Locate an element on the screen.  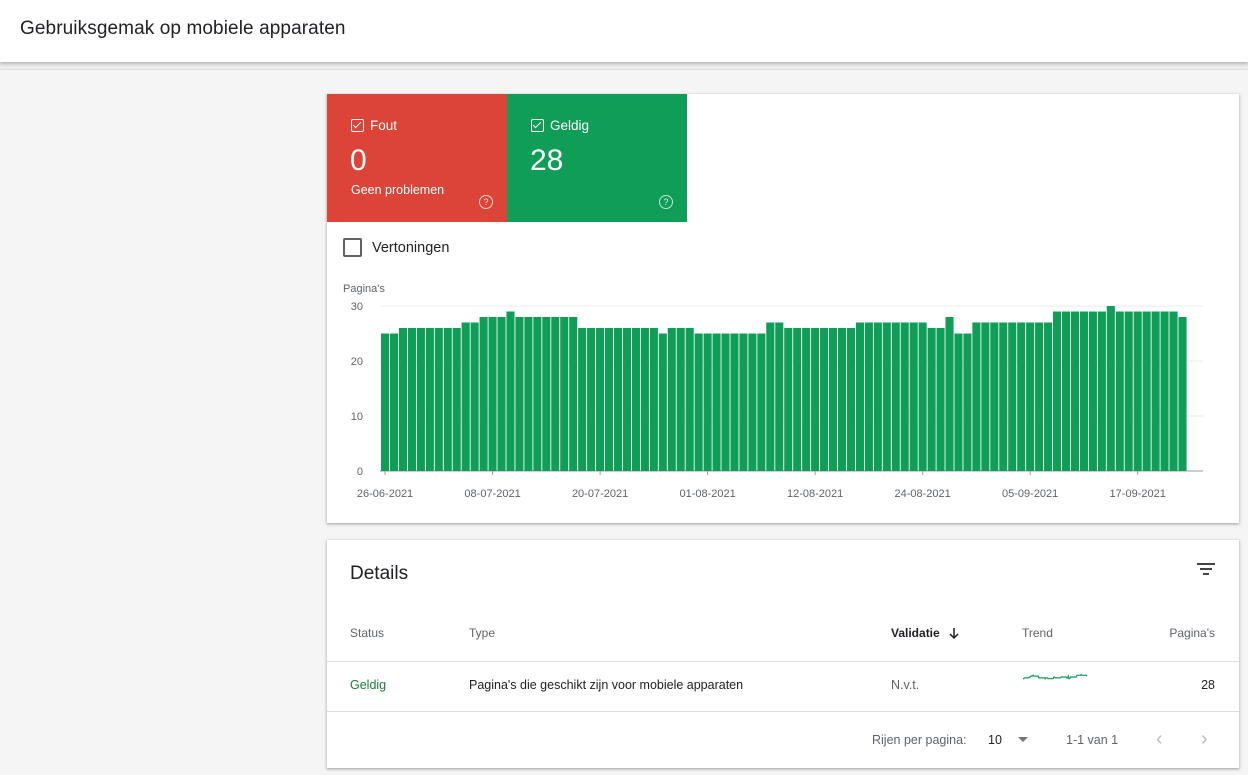
pagination-range: 1-1 van 1 is located at coordinates (1092, 740).